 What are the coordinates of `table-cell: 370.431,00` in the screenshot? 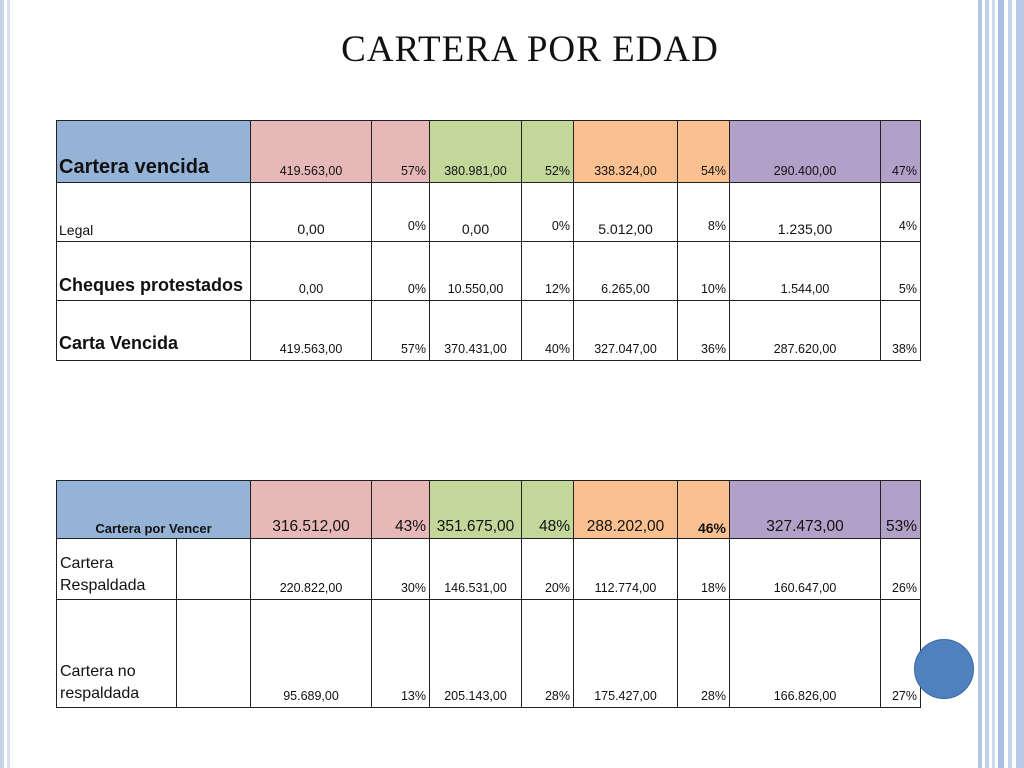 It's located at (475, 330).